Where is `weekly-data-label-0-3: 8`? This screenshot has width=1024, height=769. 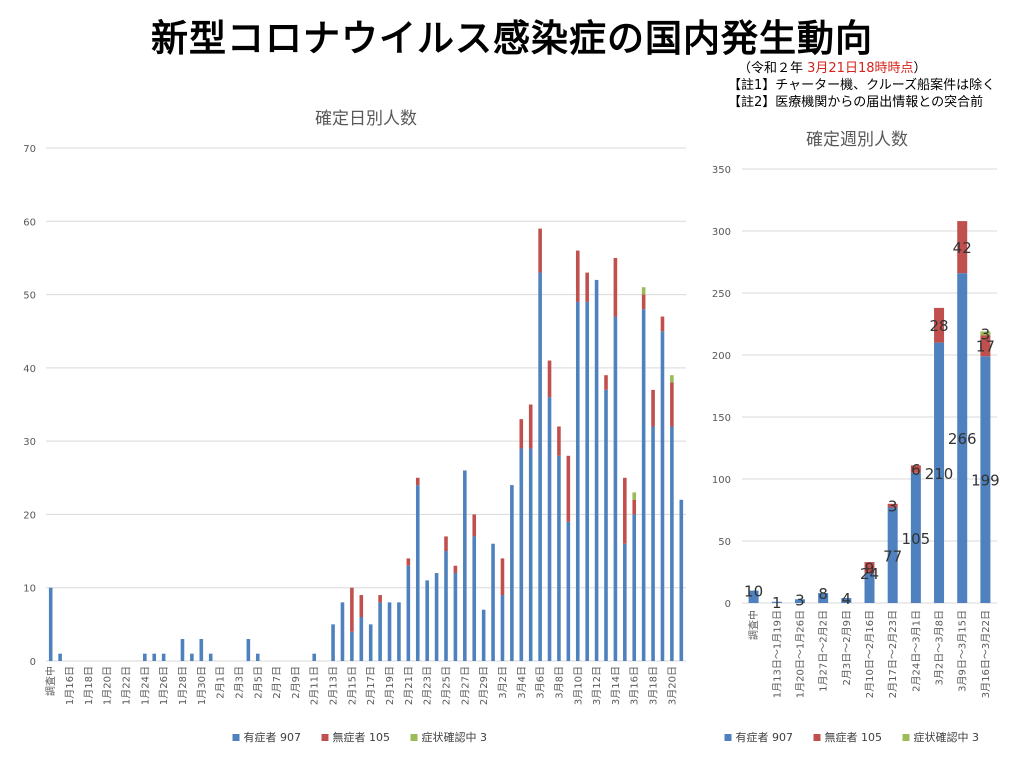
weekly-data-label-0-3: 8 is located at coordinates (823, 594).